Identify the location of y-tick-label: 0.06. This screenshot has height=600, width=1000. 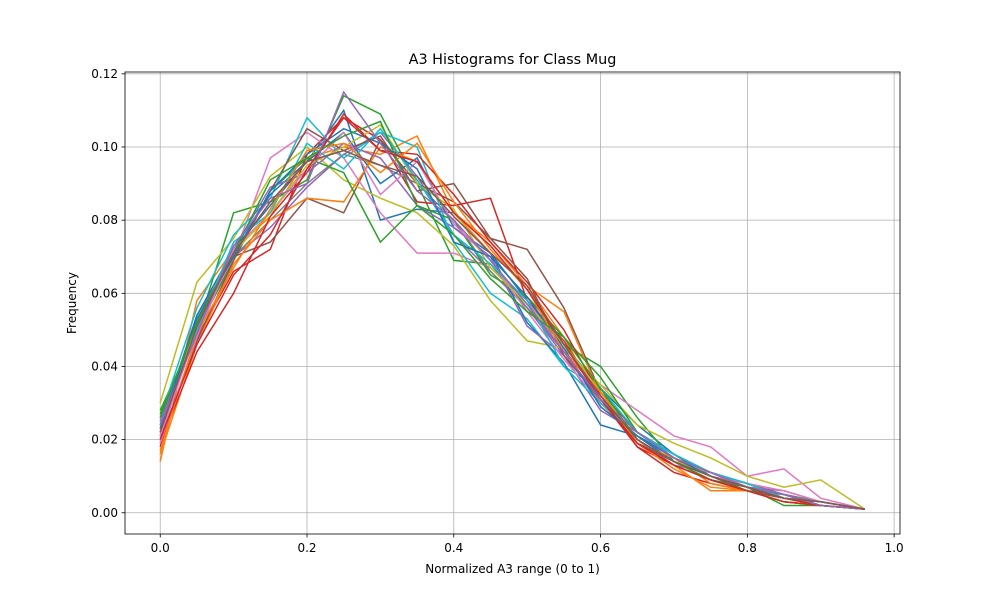
(104, 293).